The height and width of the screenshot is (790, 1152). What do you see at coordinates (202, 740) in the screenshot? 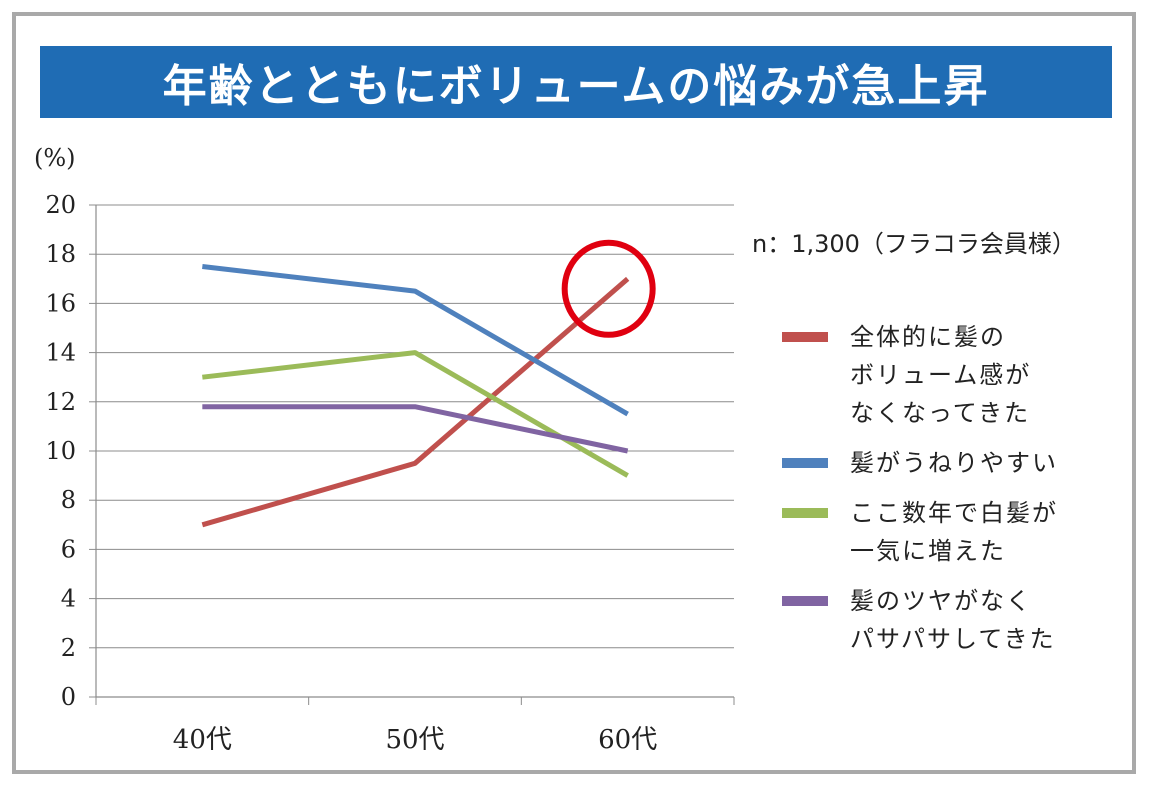
I see `x-tick-label-40代: 40代` at bounding box center [202, 740].